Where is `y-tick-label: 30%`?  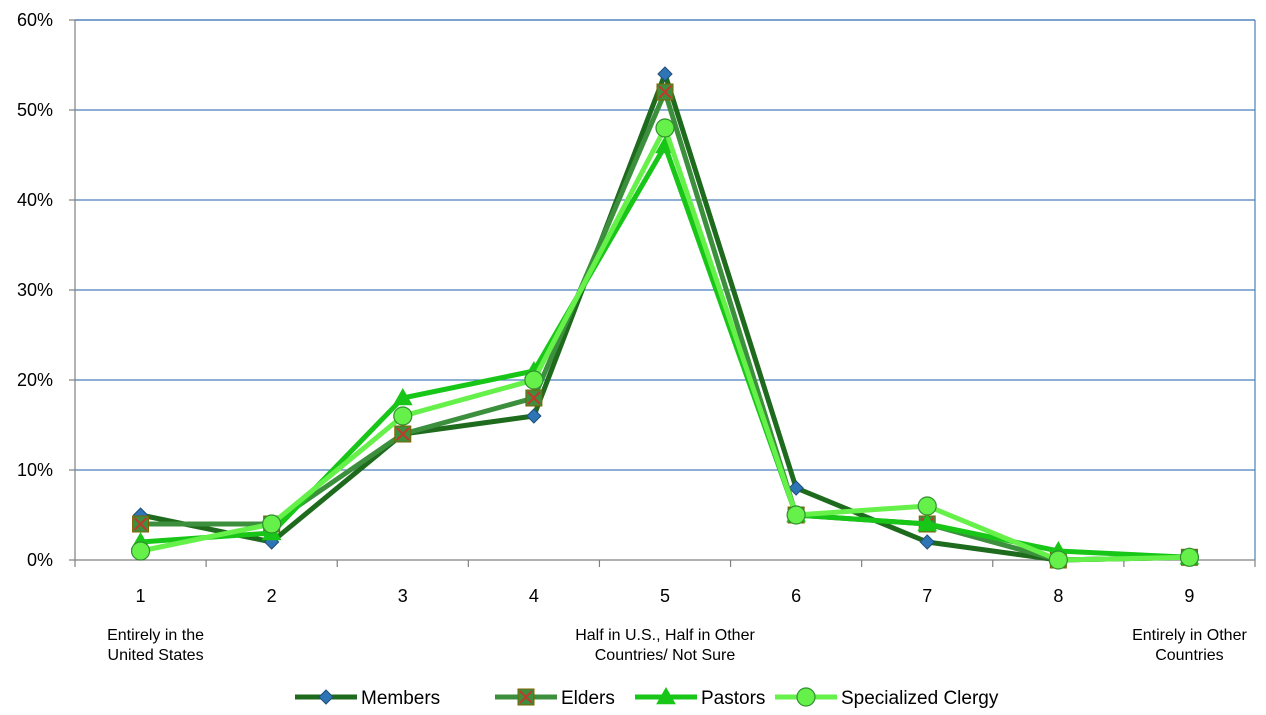 y-tick-label: 30% is located at coordinates (35, 290).